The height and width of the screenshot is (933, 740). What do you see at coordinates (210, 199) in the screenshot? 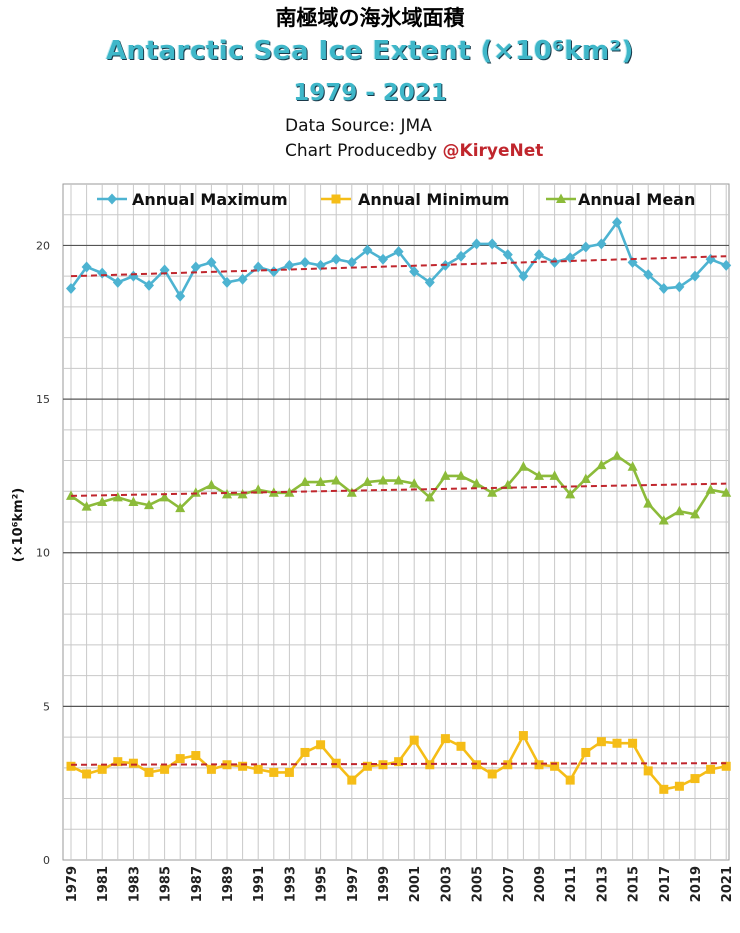
I see `legend-label: Annual Maximum` at bounding box center [210, 199].